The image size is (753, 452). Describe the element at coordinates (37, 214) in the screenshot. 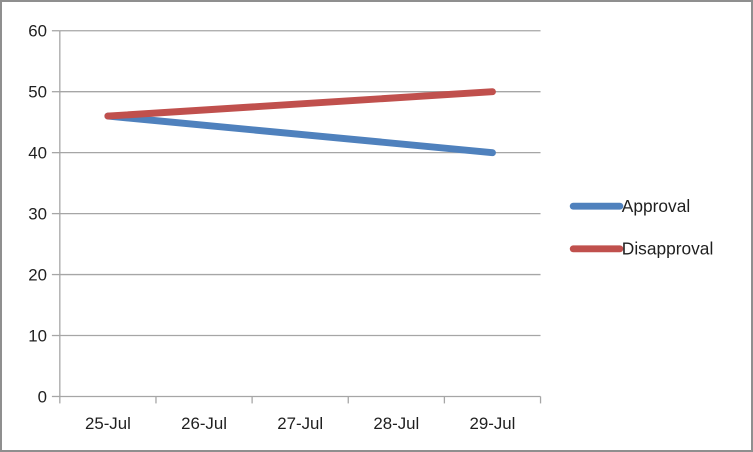

I see `y-axis-tick-label: 30` at that location.